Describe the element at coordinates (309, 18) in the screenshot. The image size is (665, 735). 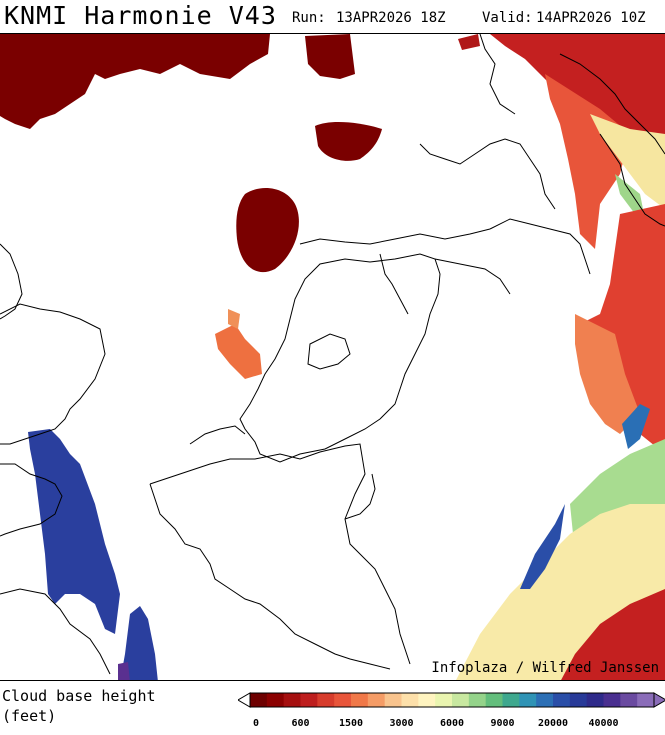
I see `run-label: Run:` at that location.